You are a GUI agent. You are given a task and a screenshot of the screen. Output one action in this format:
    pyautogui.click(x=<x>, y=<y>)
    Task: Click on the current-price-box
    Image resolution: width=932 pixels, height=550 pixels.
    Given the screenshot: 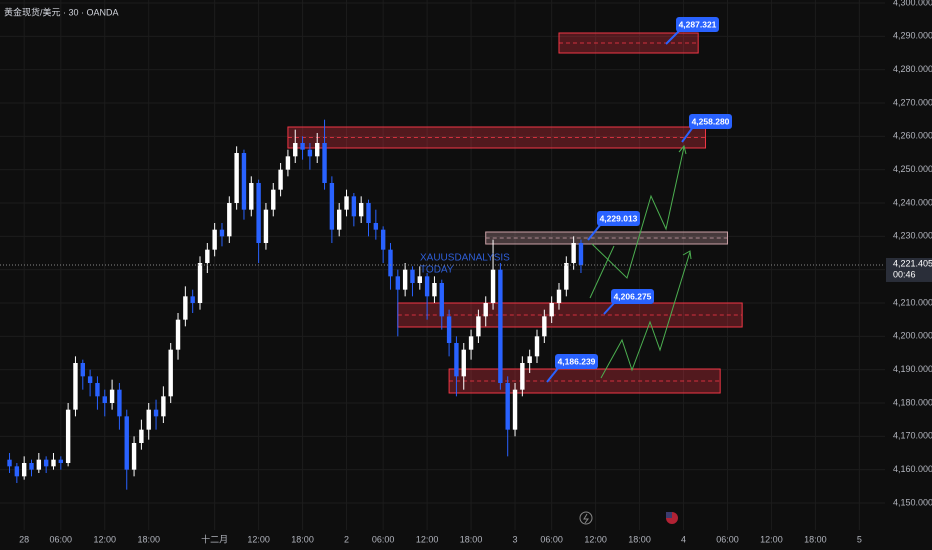 What is the action you would take?
    pyautogui.click(x=909, y=269)
    